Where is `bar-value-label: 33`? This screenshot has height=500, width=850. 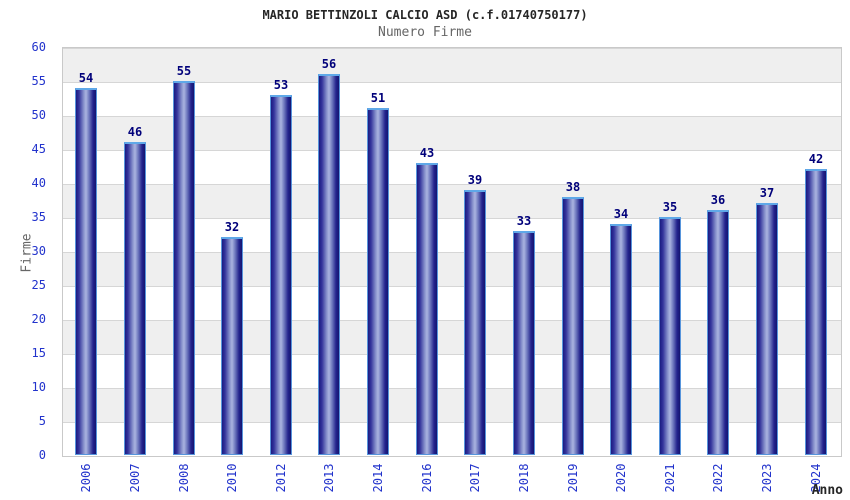 bar-value-label: 33 is located at coordinates (524, 221).